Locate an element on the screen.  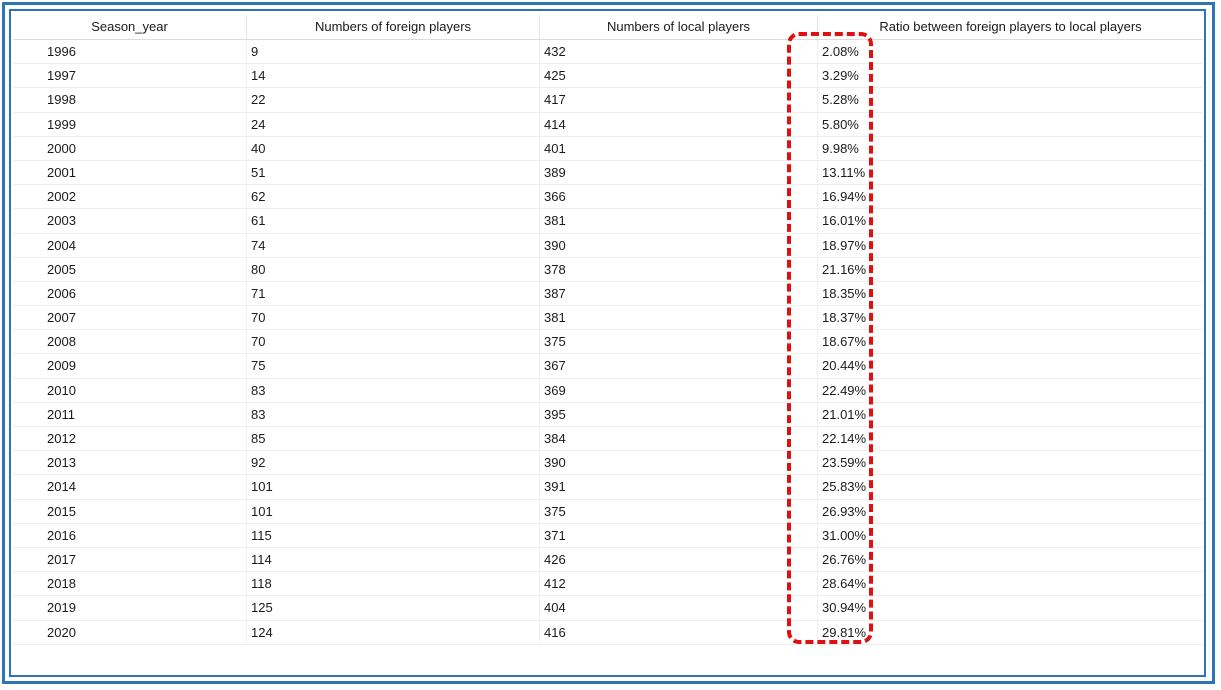
season-year-cell: 2013 is located at coordinates (130, 463).